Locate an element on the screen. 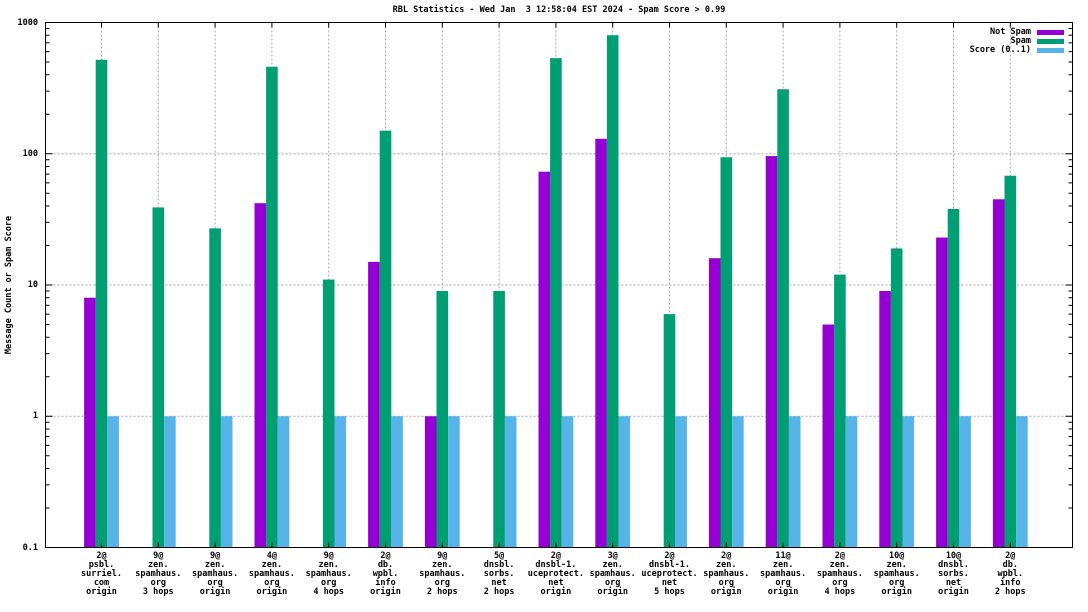  x-category-label: 11@ zen. spamhaus. org origin is located at coordinates (783, 574).